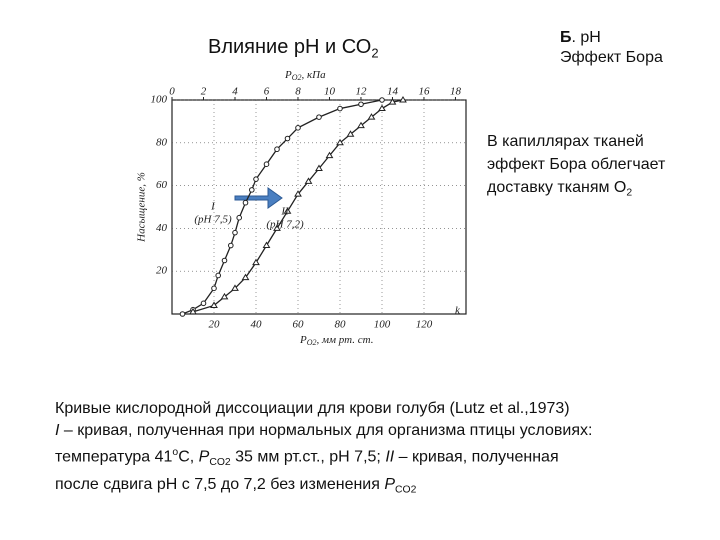 This screenshot has height=540, width=720. Describe the element at coordinates (114, 457) in the screenshot. I see `caption-text: температура 41` at that location.